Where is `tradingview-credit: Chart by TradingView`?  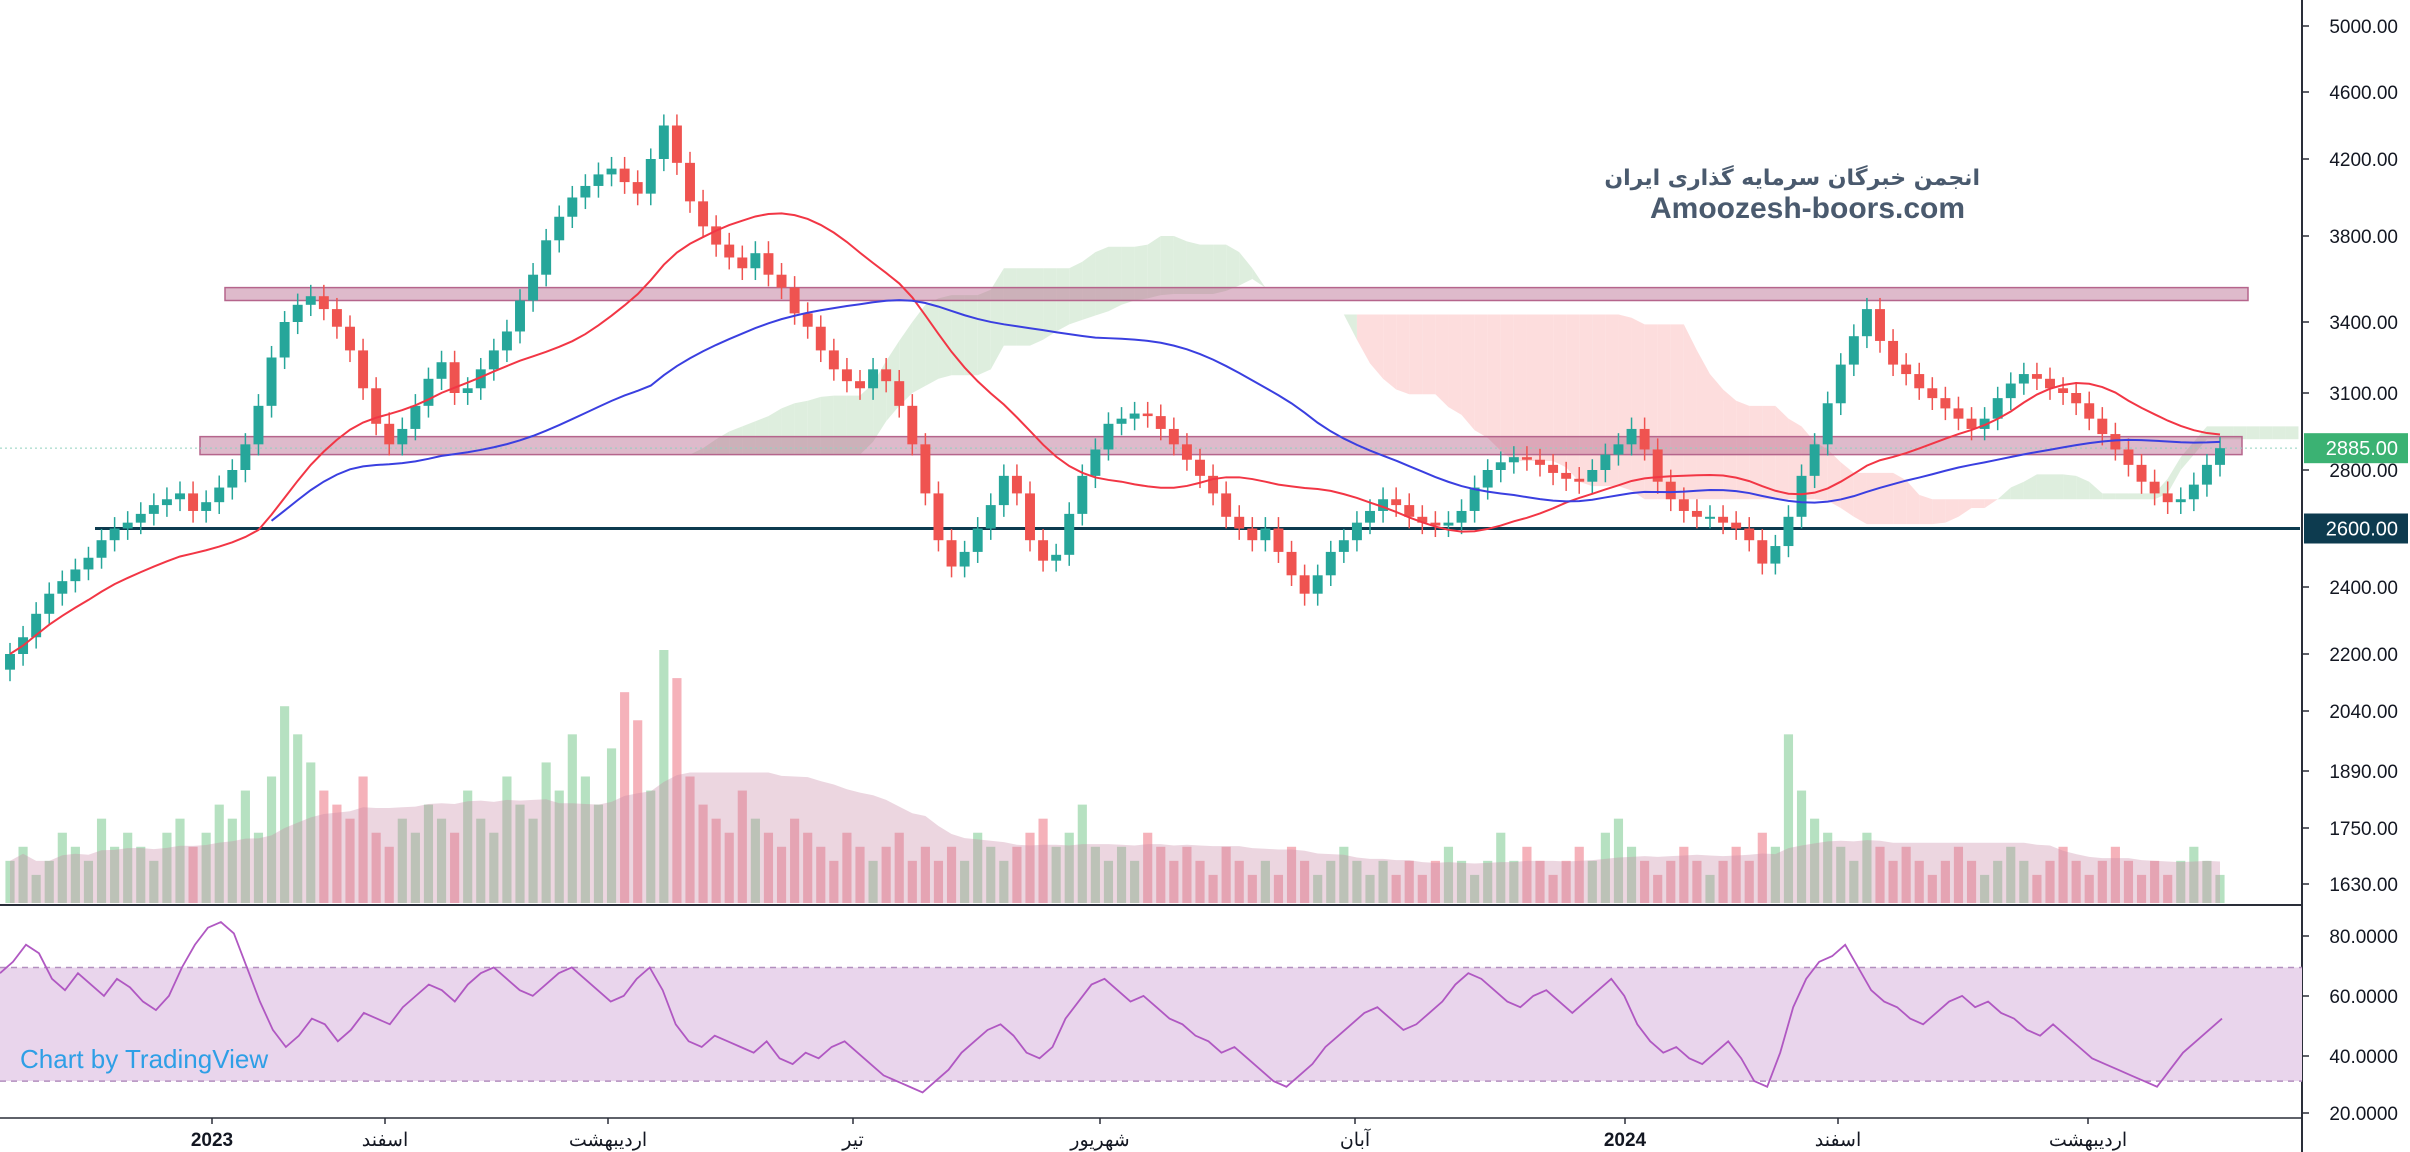
tradingview-credit: Chart by TradingView is located at coordinates (144, 1059).